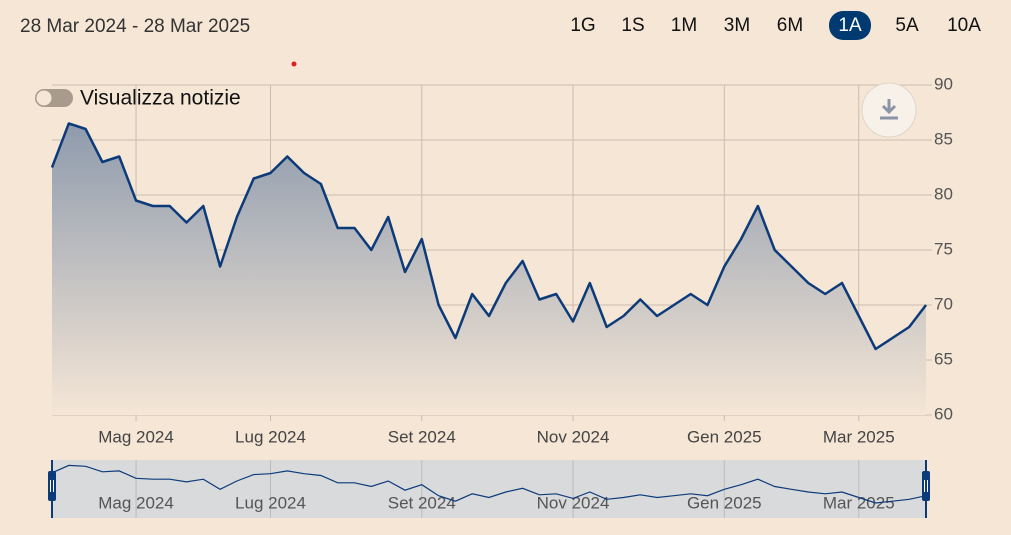 This screenshot has width=1011, height=535. What do you see at coordinates (422, 436) in the screenshot?
I see `x-tick-label: Set 2024` at bounding box center [422, 436].